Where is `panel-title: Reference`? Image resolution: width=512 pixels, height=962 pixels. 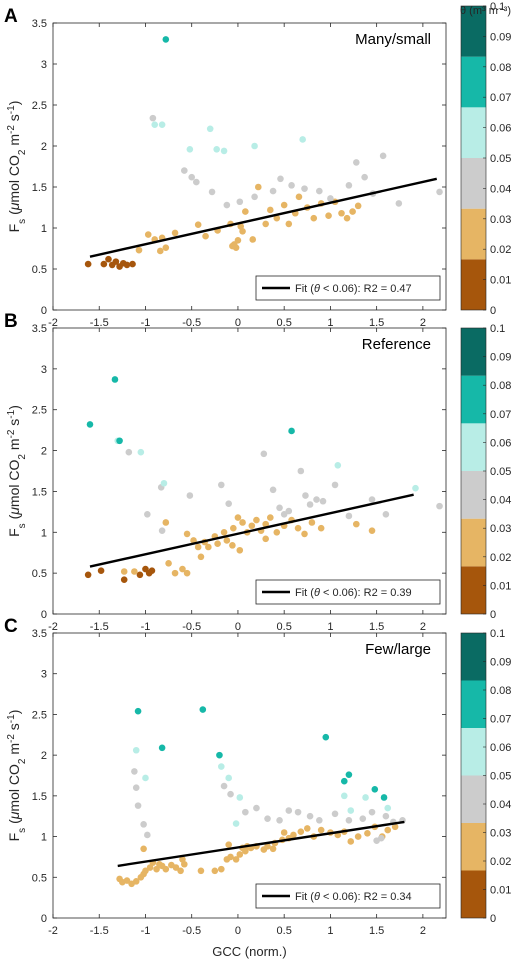 panel-title: Reference is located at coordinates (396, 344).